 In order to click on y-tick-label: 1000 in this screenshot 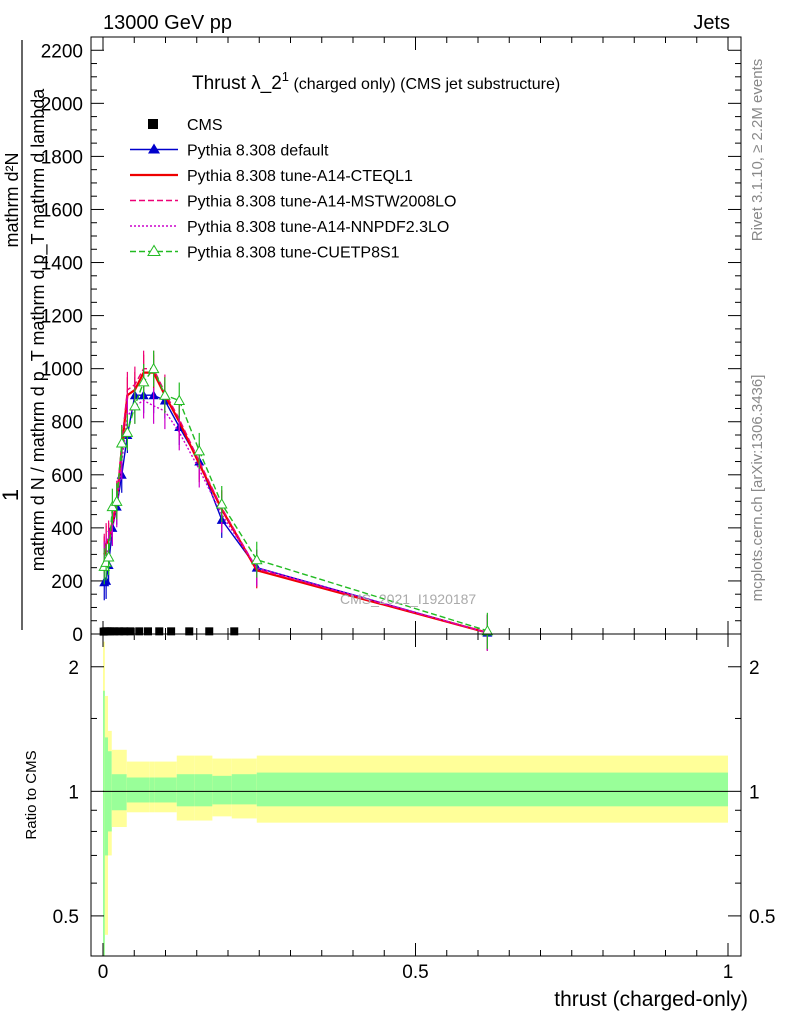, I will do `click(62, 370)`.